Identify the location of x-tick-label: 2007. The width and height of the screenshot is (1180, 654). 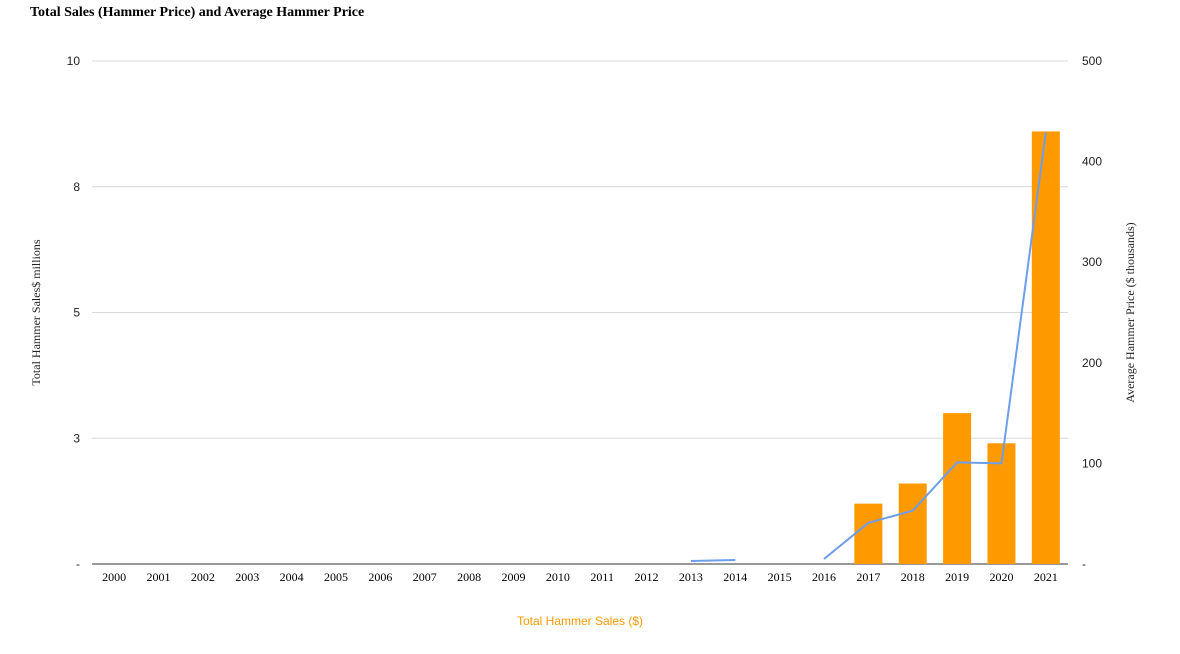
(425, 577).